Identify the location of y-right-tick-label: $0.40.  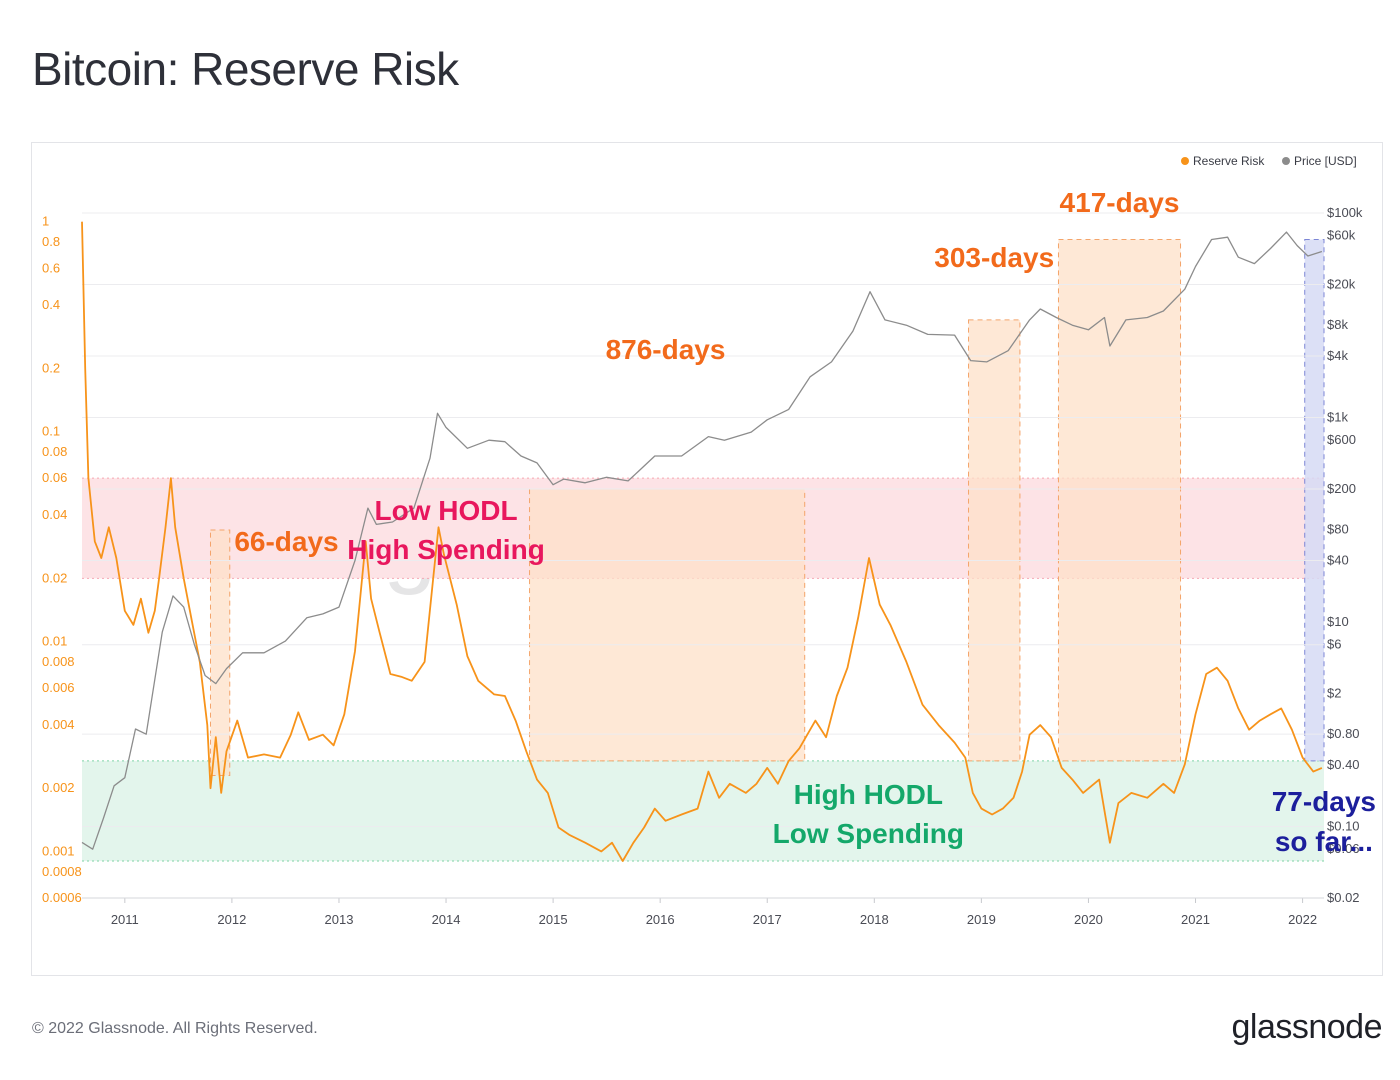
(1343, 764).